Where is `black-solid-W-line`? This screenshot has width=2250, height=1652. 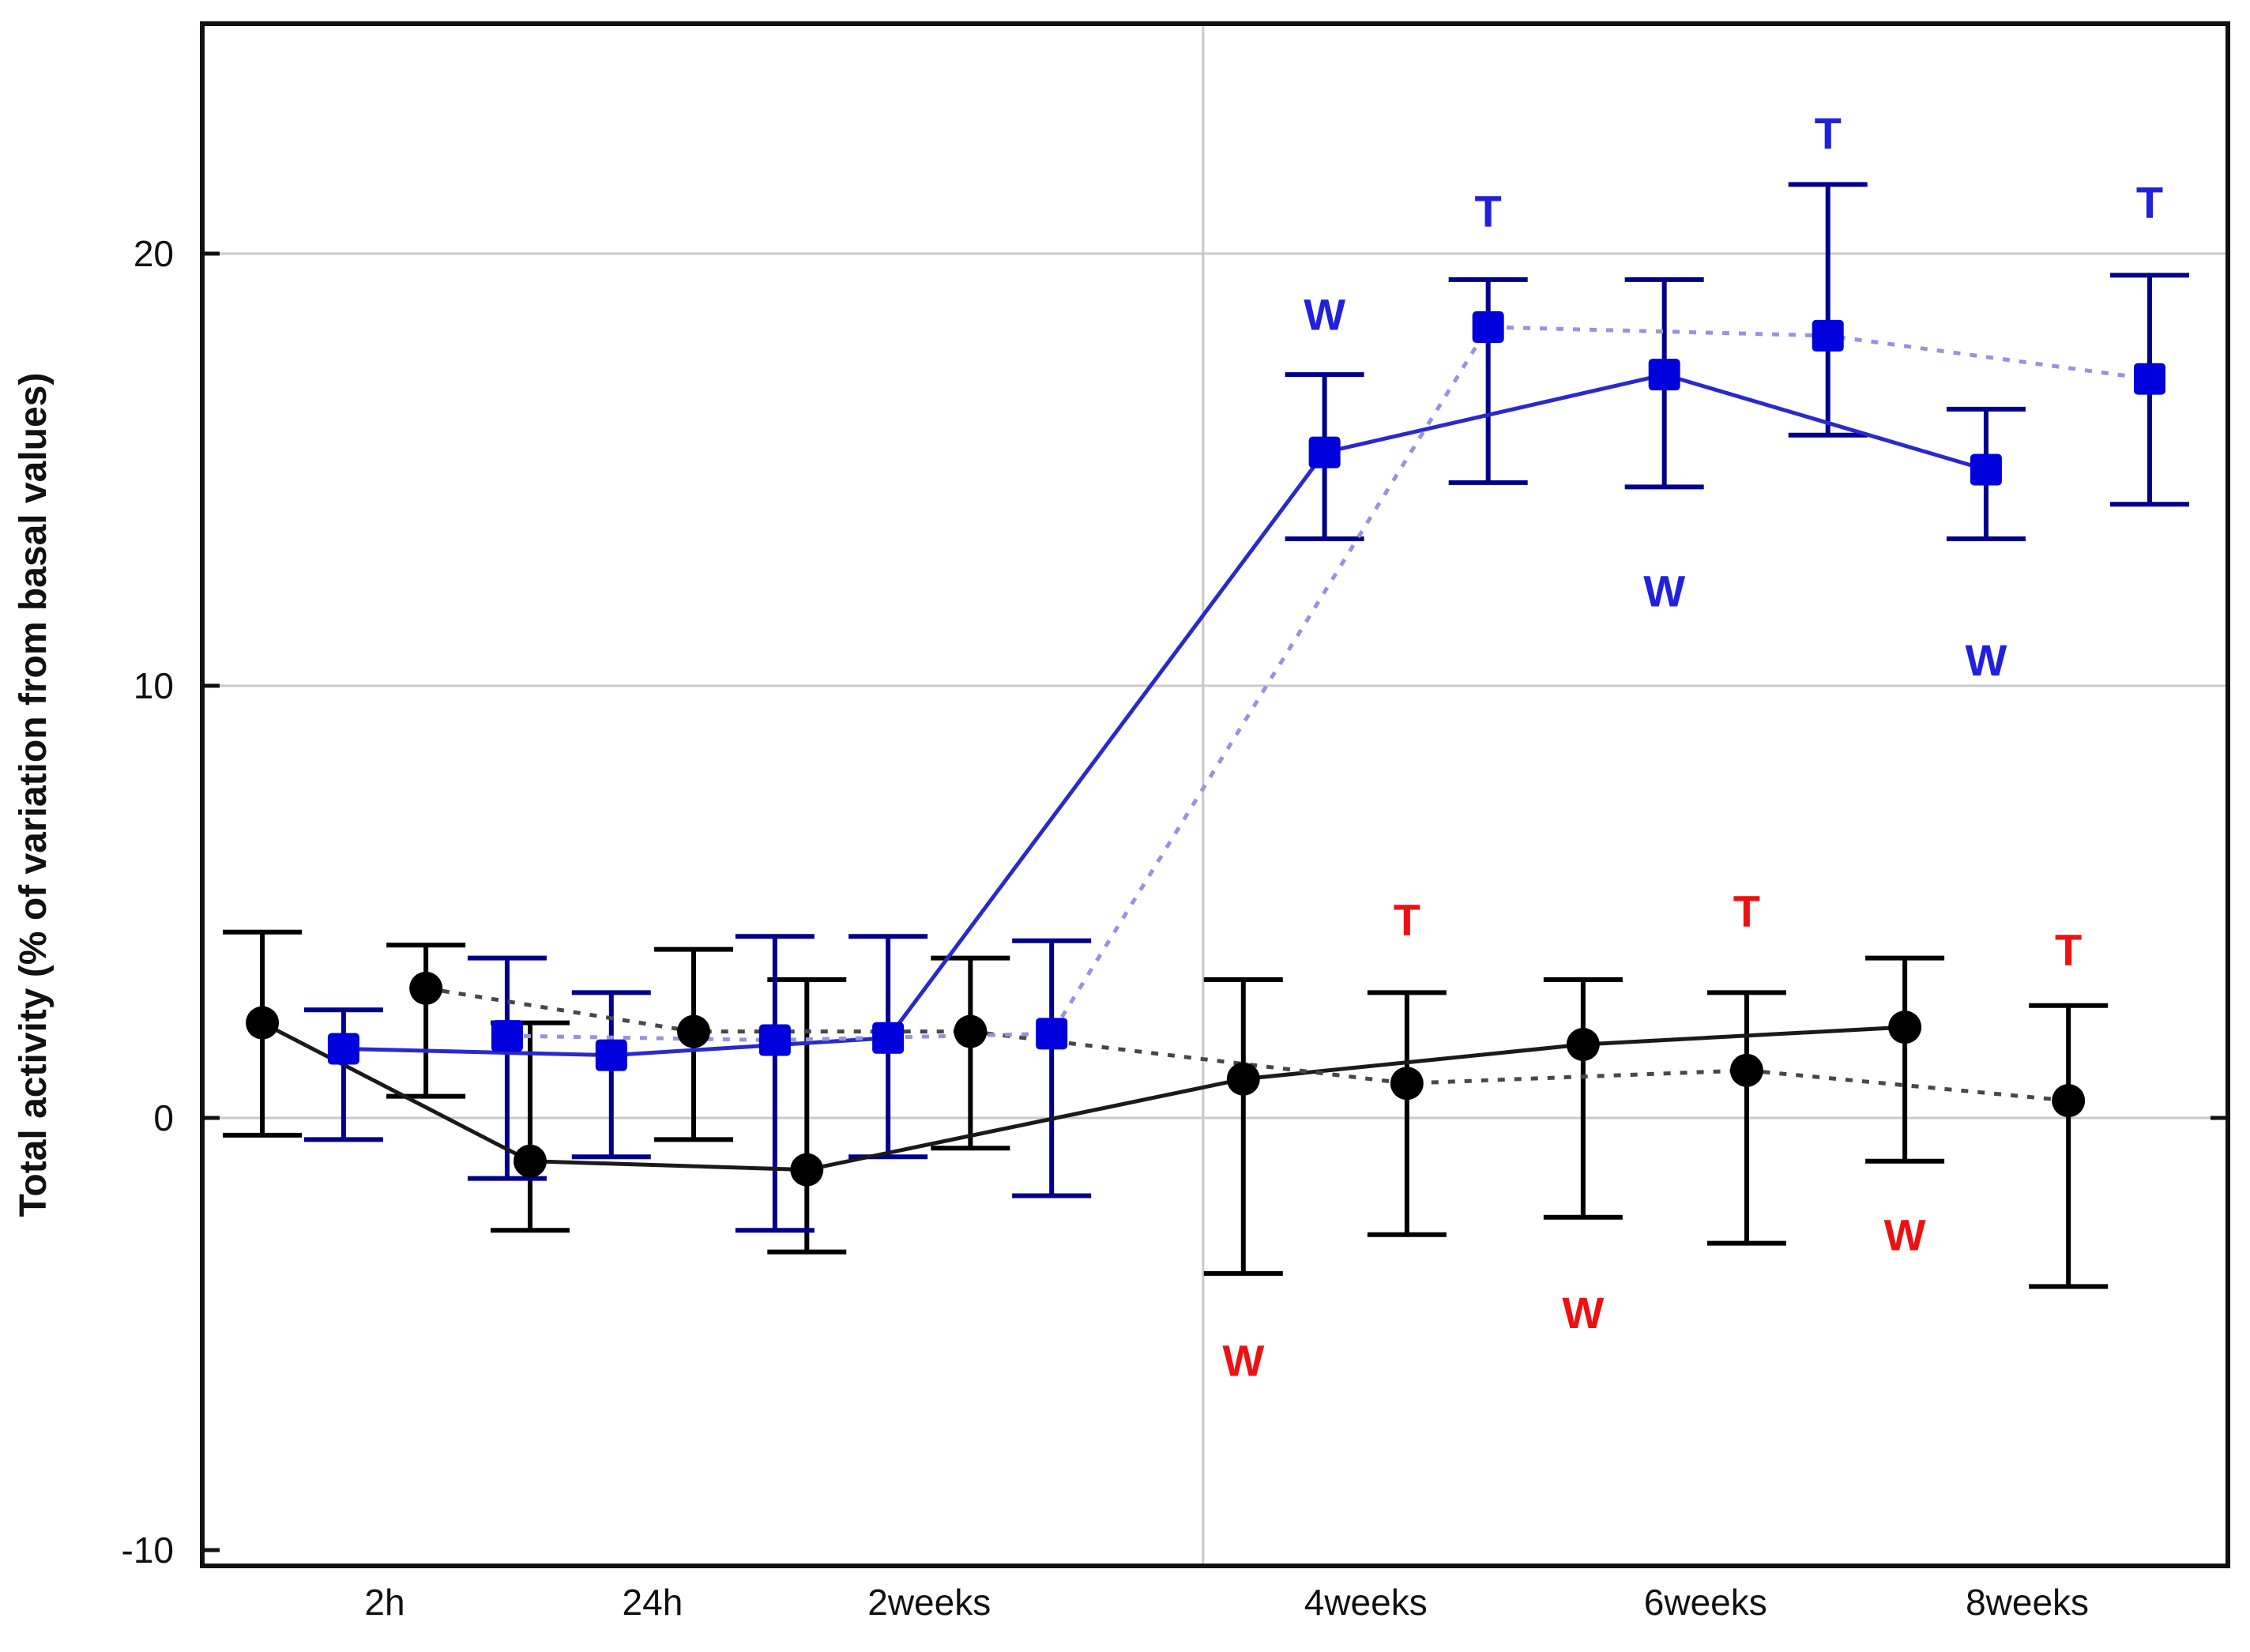
black-solid-W-line is located at coordinates (1083, 1096).